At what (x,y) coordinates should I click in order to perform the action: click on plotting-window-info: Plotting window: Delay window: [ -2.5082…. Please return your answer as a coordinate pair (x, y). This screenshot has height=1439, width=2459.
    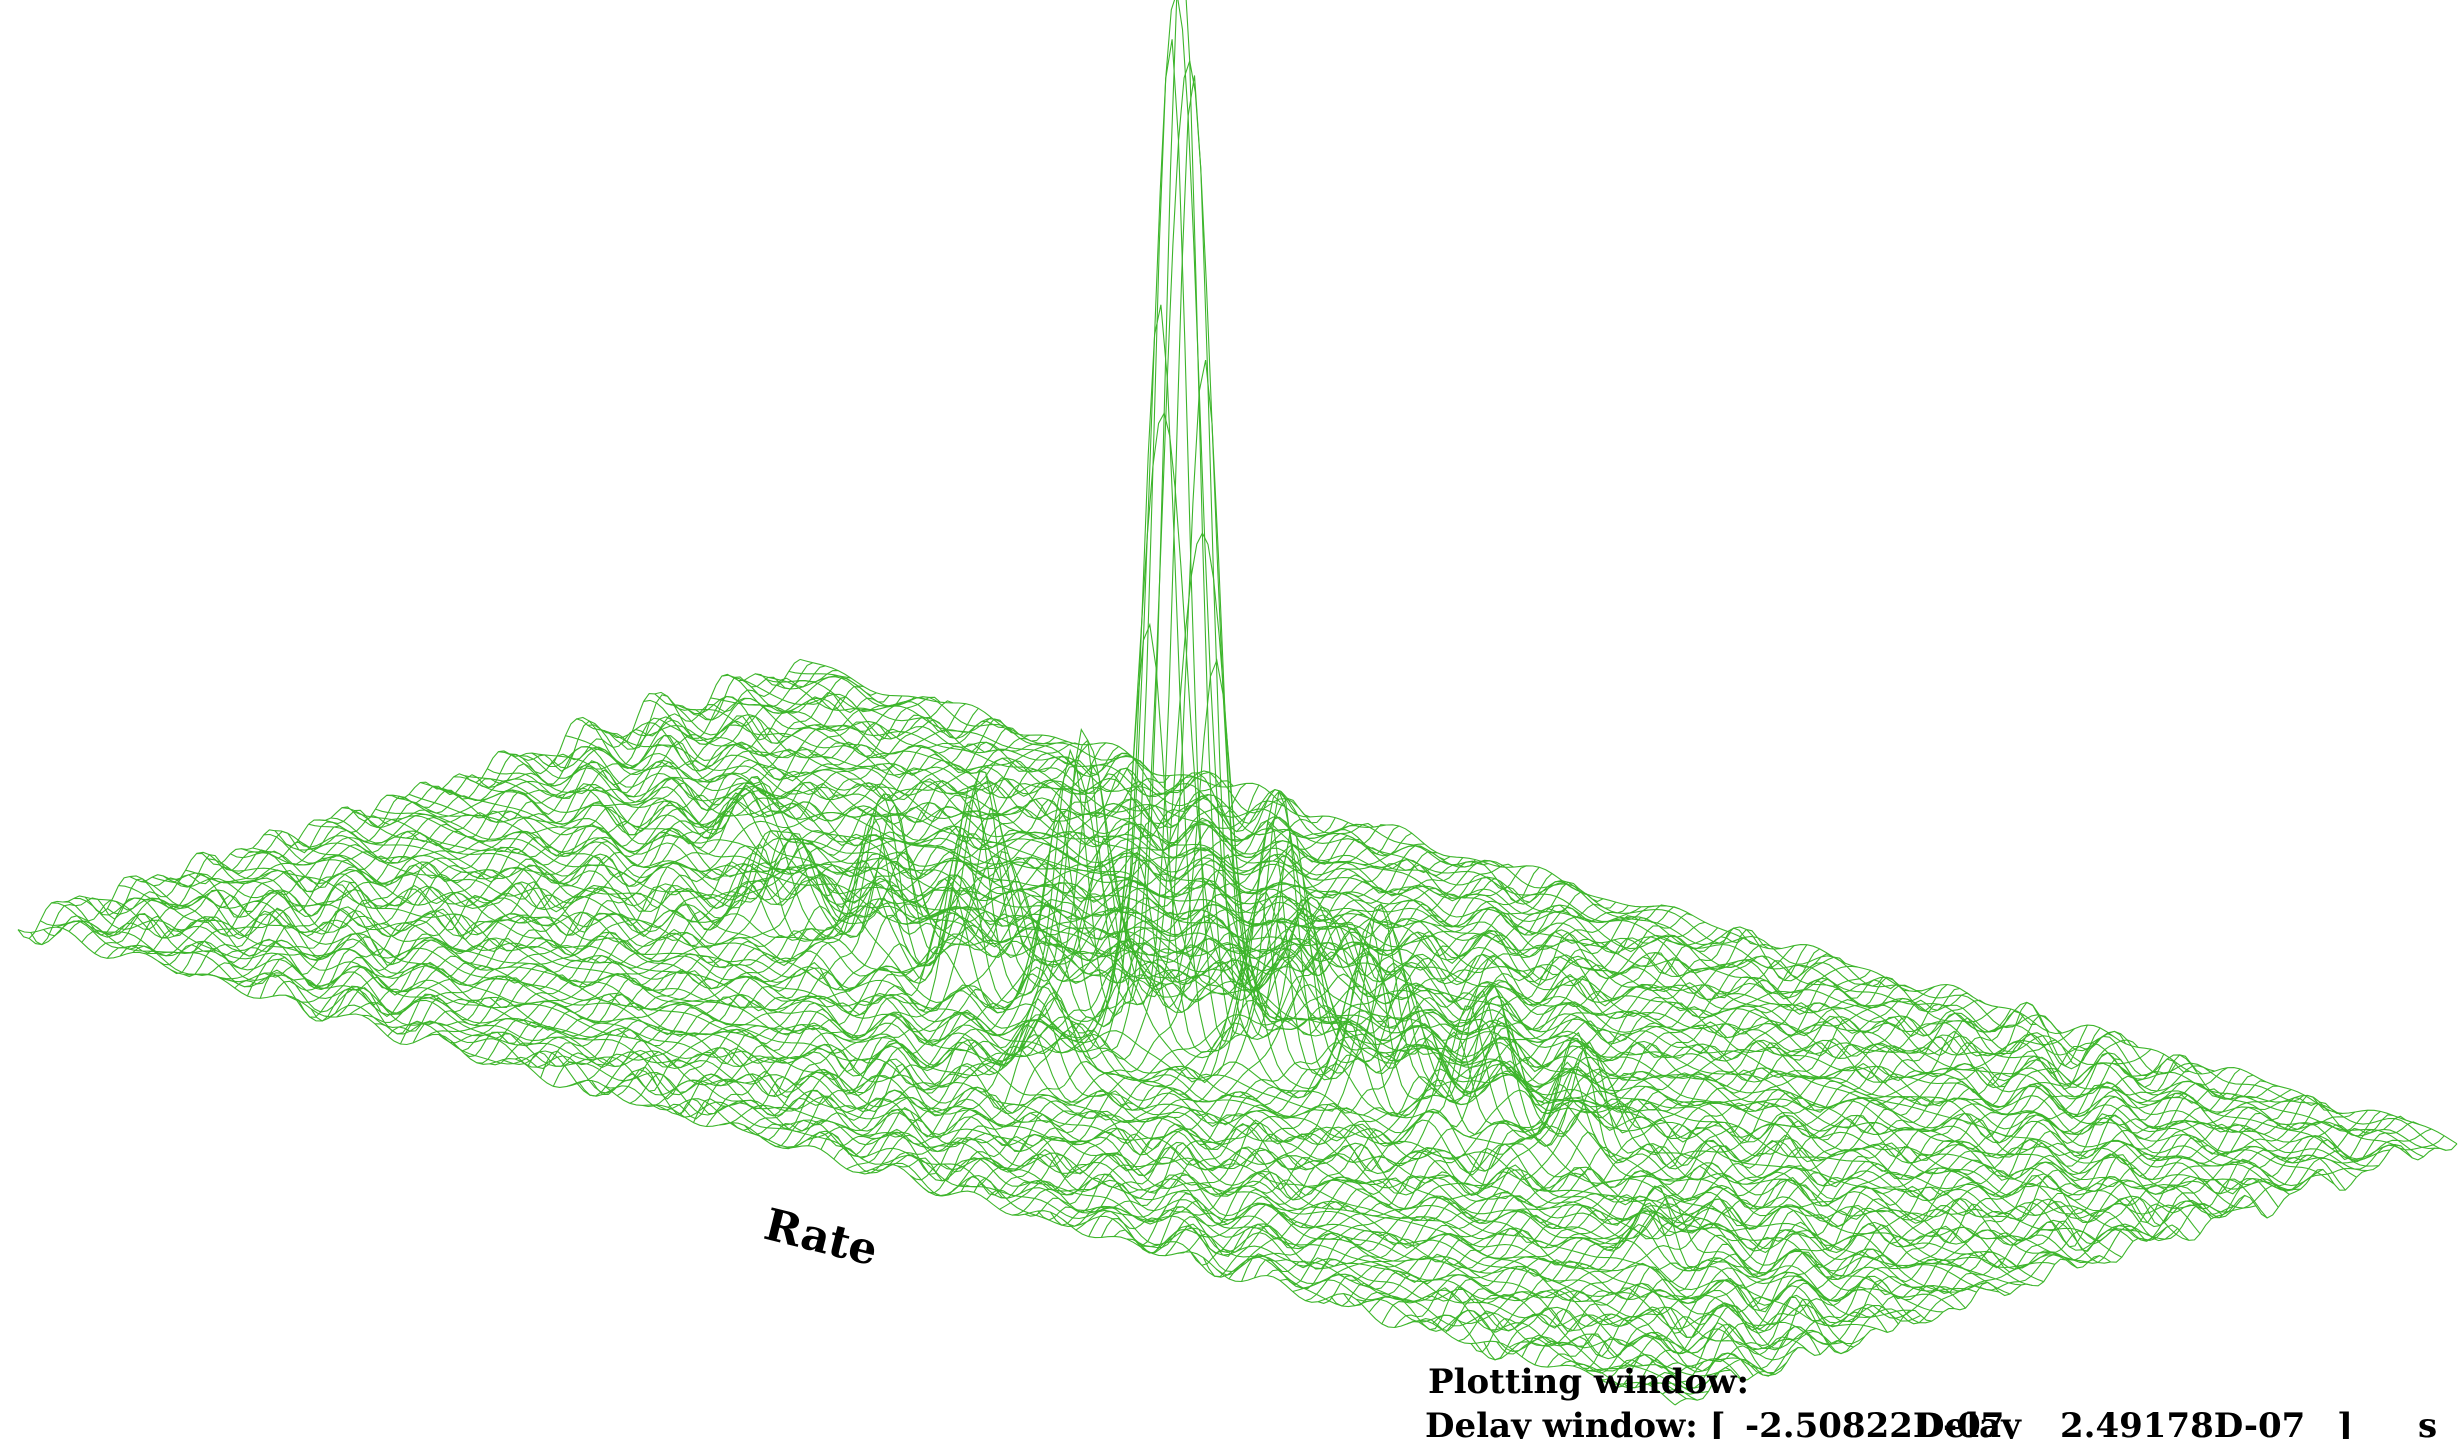
    Looking at the image, I should click on (1931, 1400).